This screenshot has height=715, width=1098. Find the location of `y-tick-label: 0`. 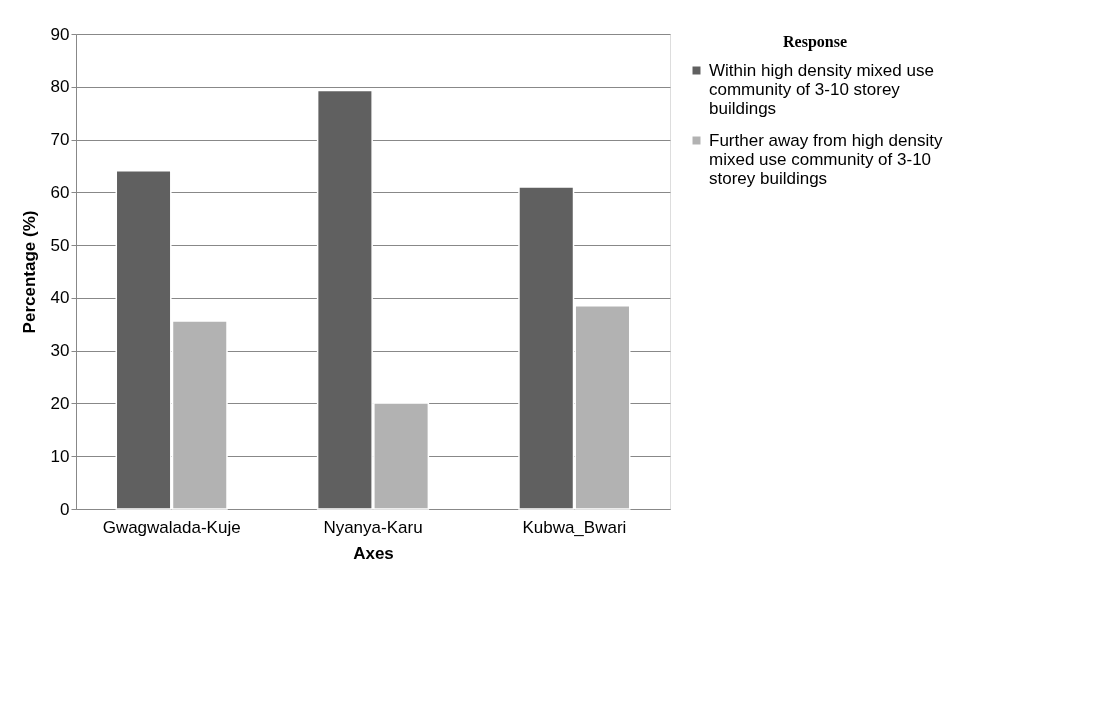

y-tick-label: 0 is located at coordinates (65, 509).